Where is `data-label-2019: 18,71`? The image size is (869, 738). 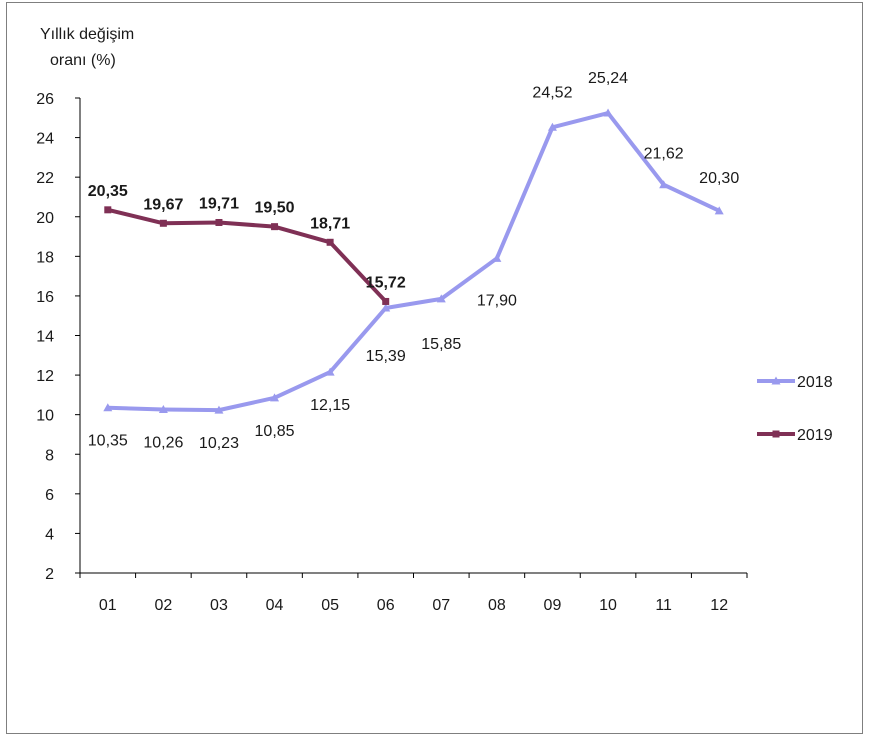 data-label-2019: 18,71 is located at coordinates (330, 223).